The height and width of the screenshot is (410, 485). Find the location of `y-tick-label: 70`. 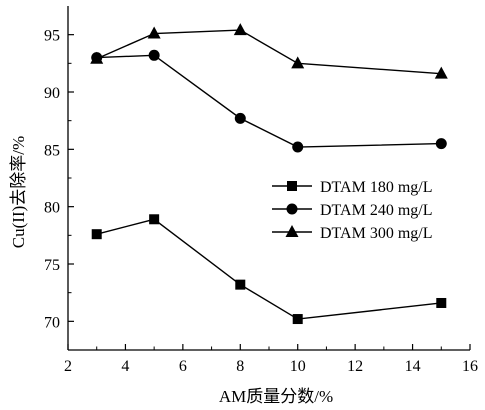

y-tick-label: 70 is located at coordinates (52, 322).